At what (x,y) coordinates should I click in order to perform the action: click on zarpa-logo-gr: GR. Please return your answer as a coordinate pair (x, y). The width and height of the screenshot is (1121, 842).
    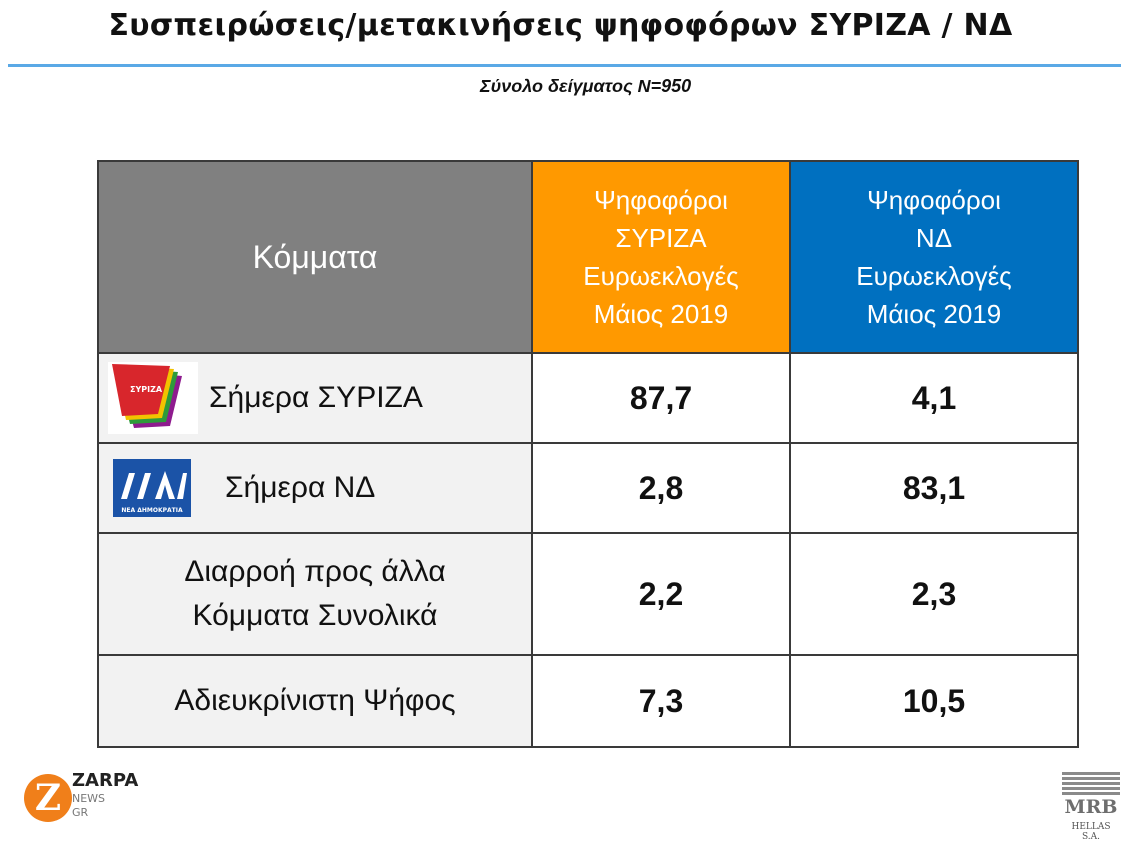
    Looking at the image, I should click on (80, 812).